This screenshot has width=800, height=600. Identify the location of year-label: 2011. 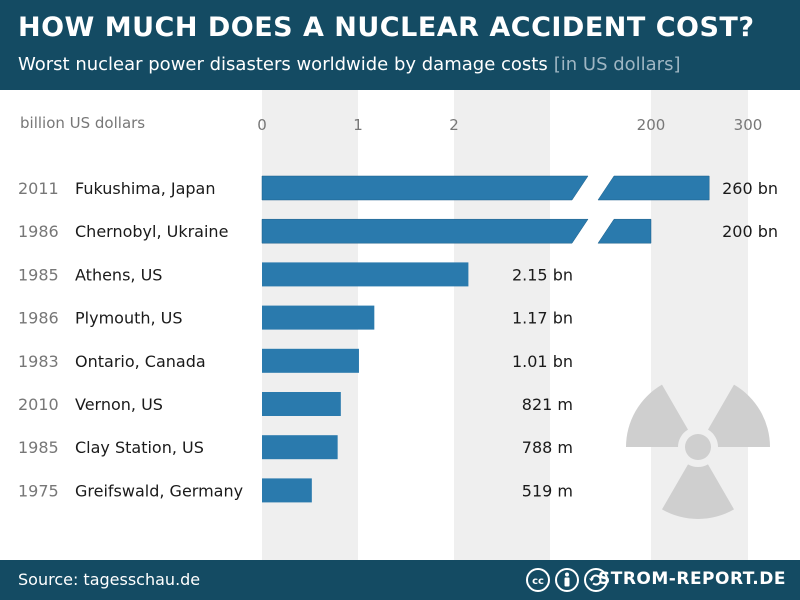
(38, 188).